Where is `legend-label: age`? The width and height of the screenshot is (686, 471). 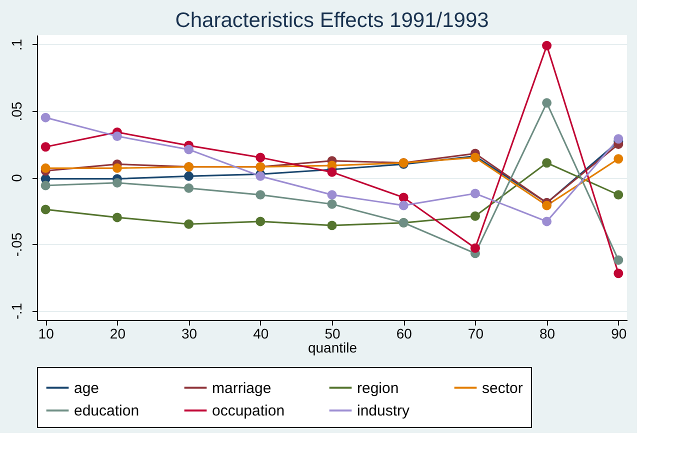 legend-label: age is located at coordinates (87, 388).